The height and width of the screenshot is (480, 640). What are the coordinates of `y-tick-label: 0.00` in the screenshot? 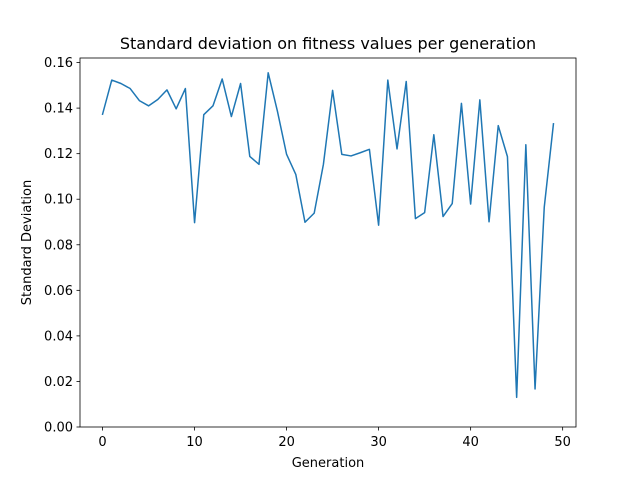 It's located at (58, 428).